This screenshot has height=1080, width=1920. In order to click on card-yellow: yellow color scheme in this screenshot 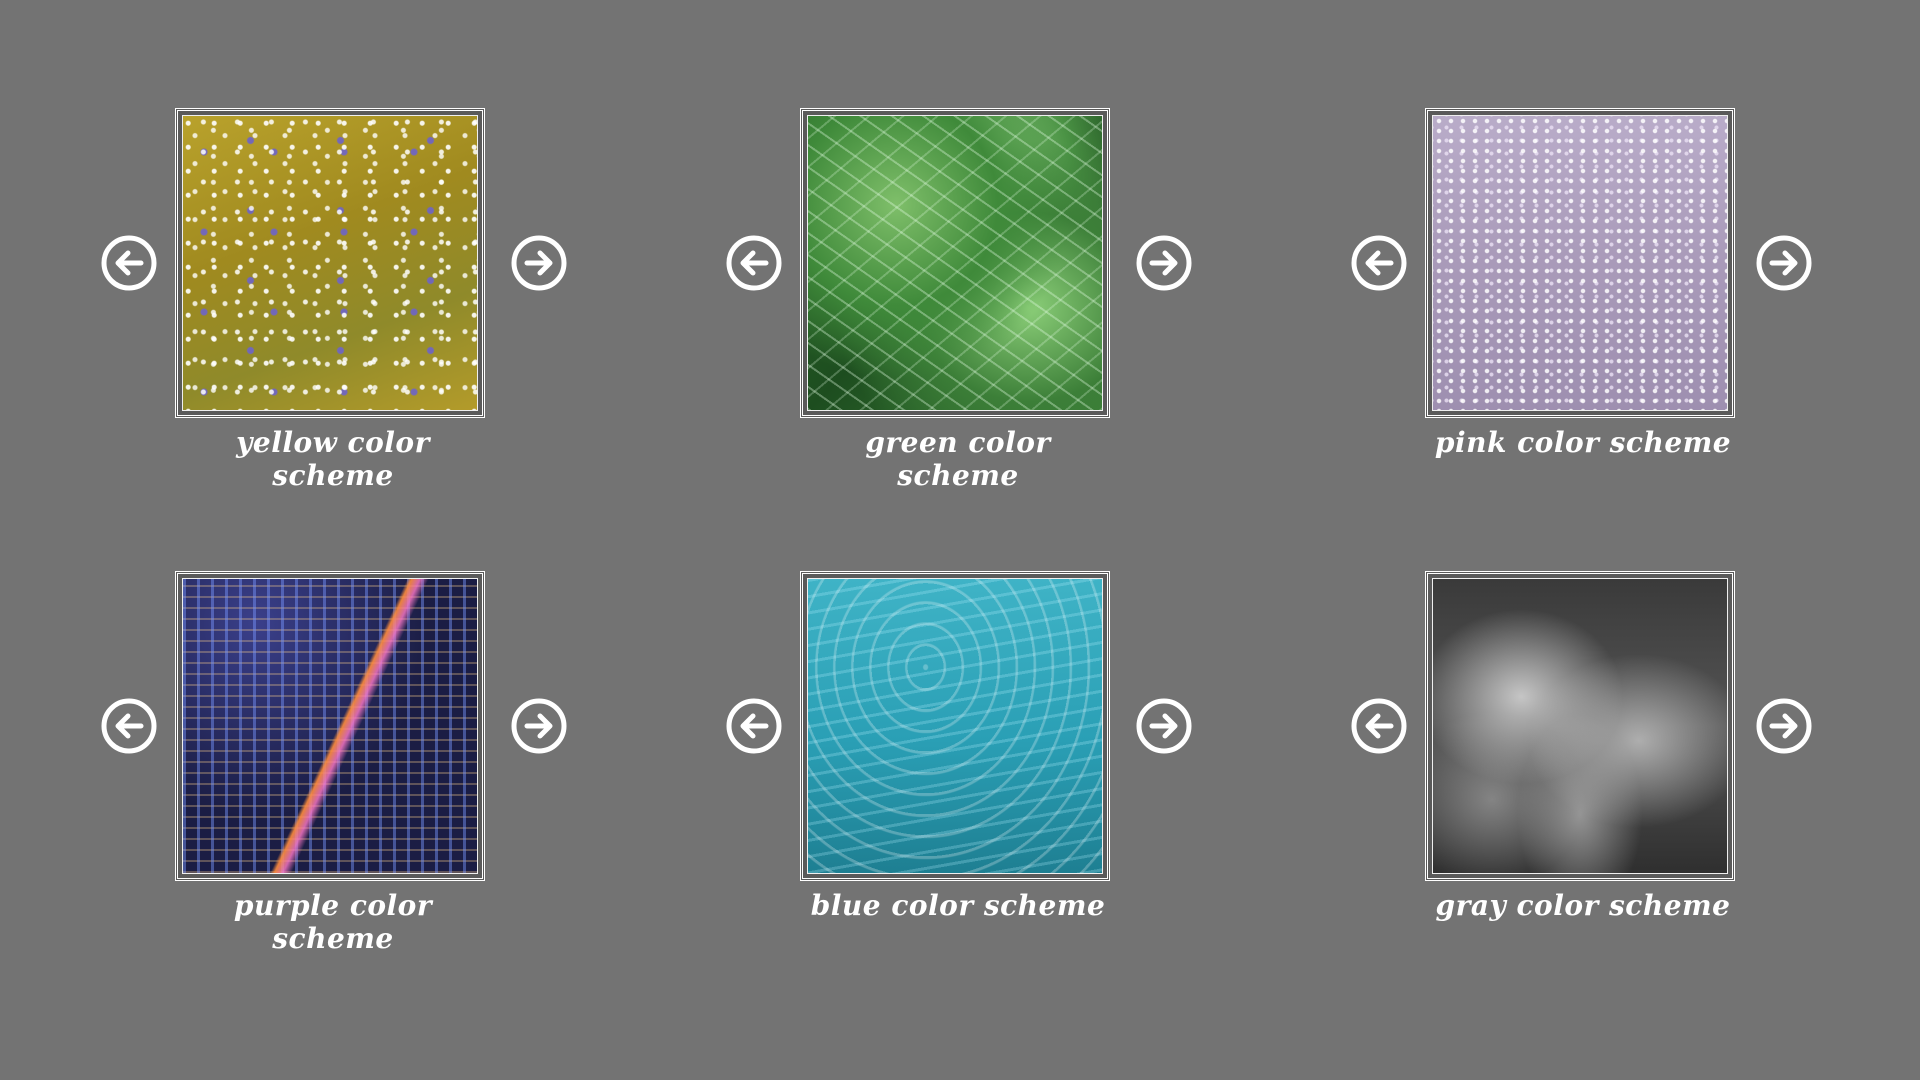, I will do `click(340, 308)`.